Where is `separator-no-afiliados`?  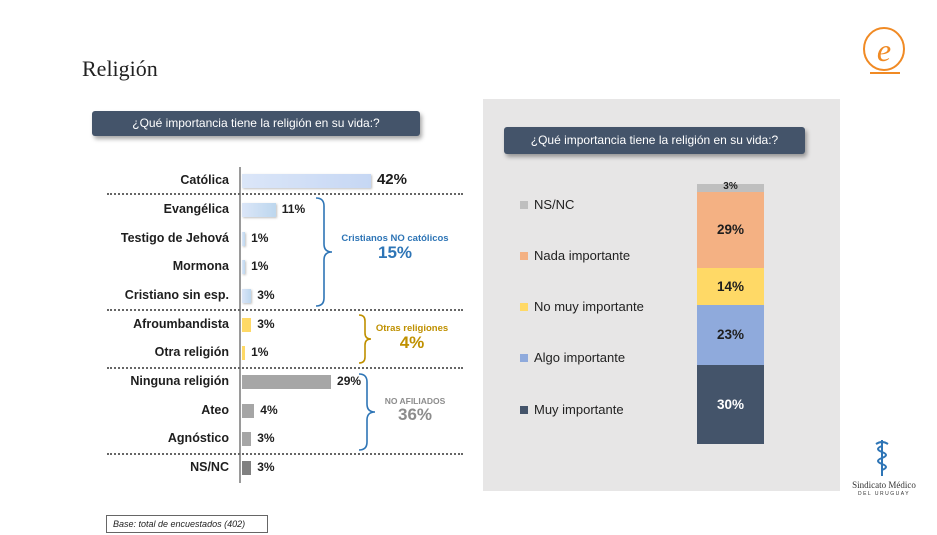 separator-no-afiliados is located at coordinates (285, 454).